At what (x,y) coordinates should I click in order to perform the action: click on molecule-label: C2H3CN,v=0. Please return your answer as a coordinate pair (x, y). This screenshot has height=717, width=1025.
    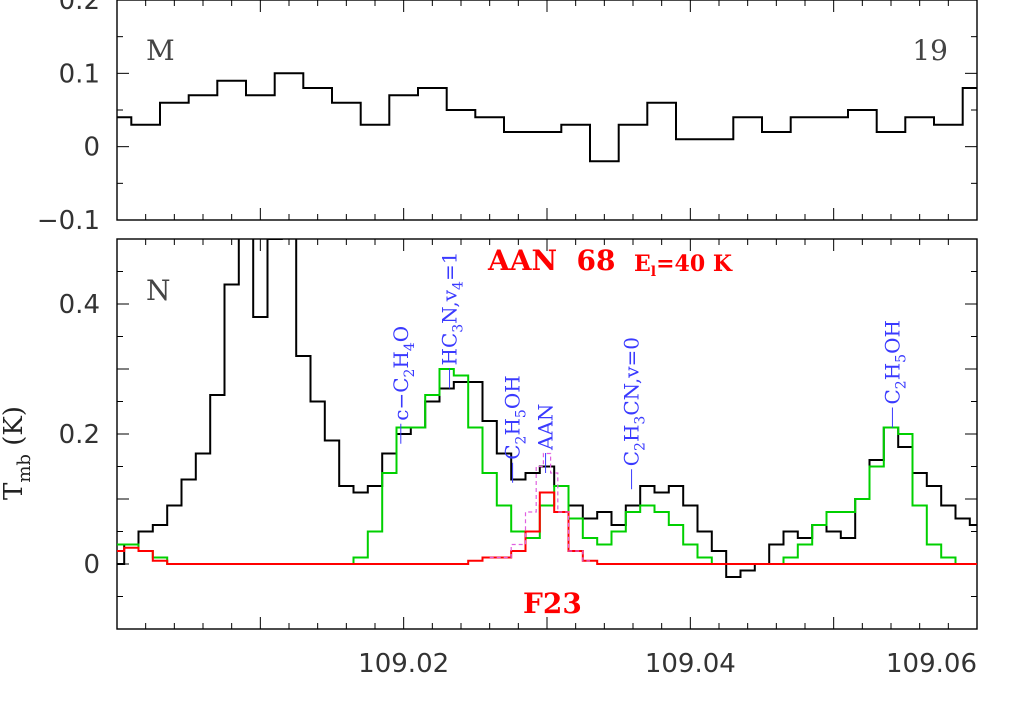
    Looking at the image, I should click on (634, 401).